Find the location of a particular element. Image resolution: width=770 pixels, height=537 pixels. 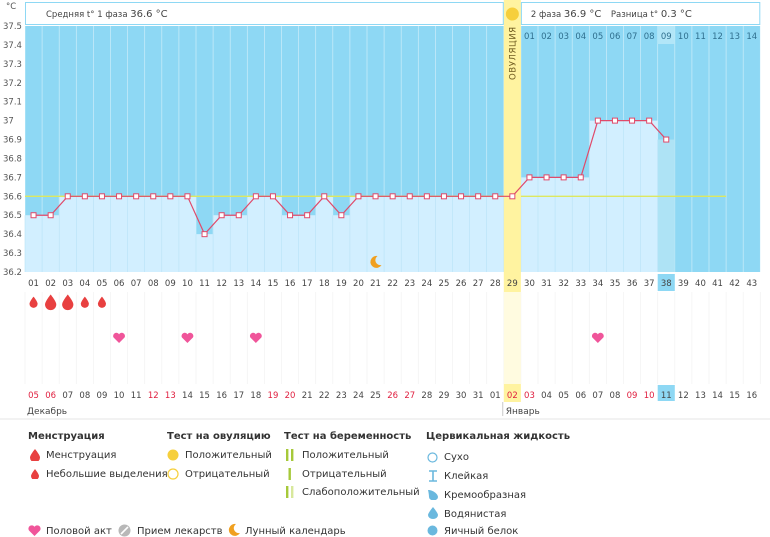

calendar-strip is located at coordinates (393, 393).